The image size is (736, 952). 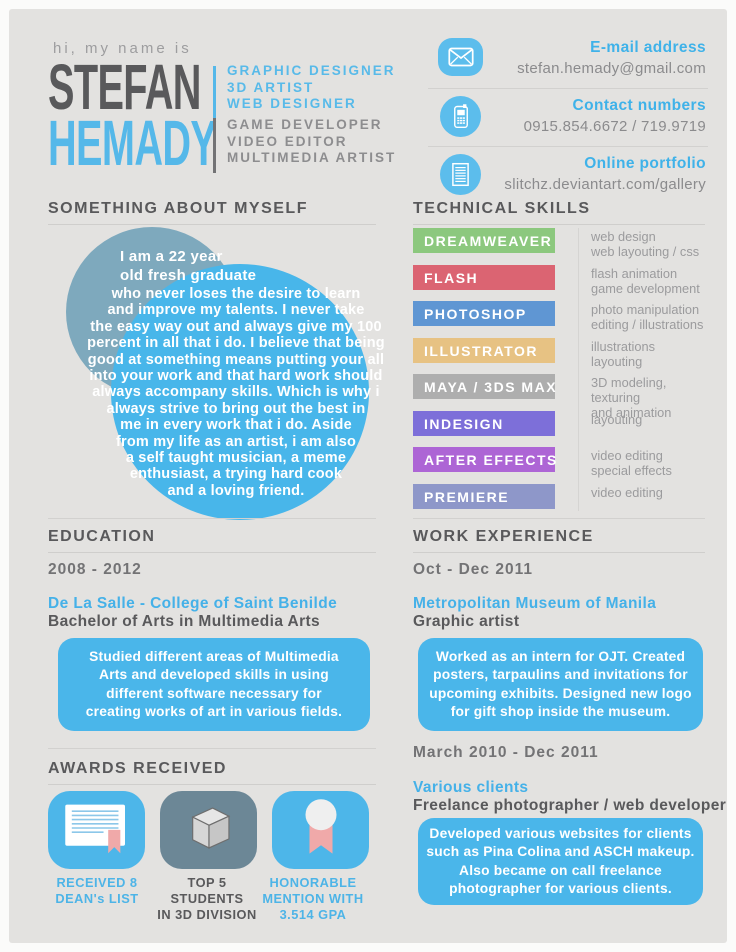 What do you see at coordinates (631, 397) in the screenshot?
I see `skill-desc: 3D modeling, texturing and animation` at bounding box center [631, 397].